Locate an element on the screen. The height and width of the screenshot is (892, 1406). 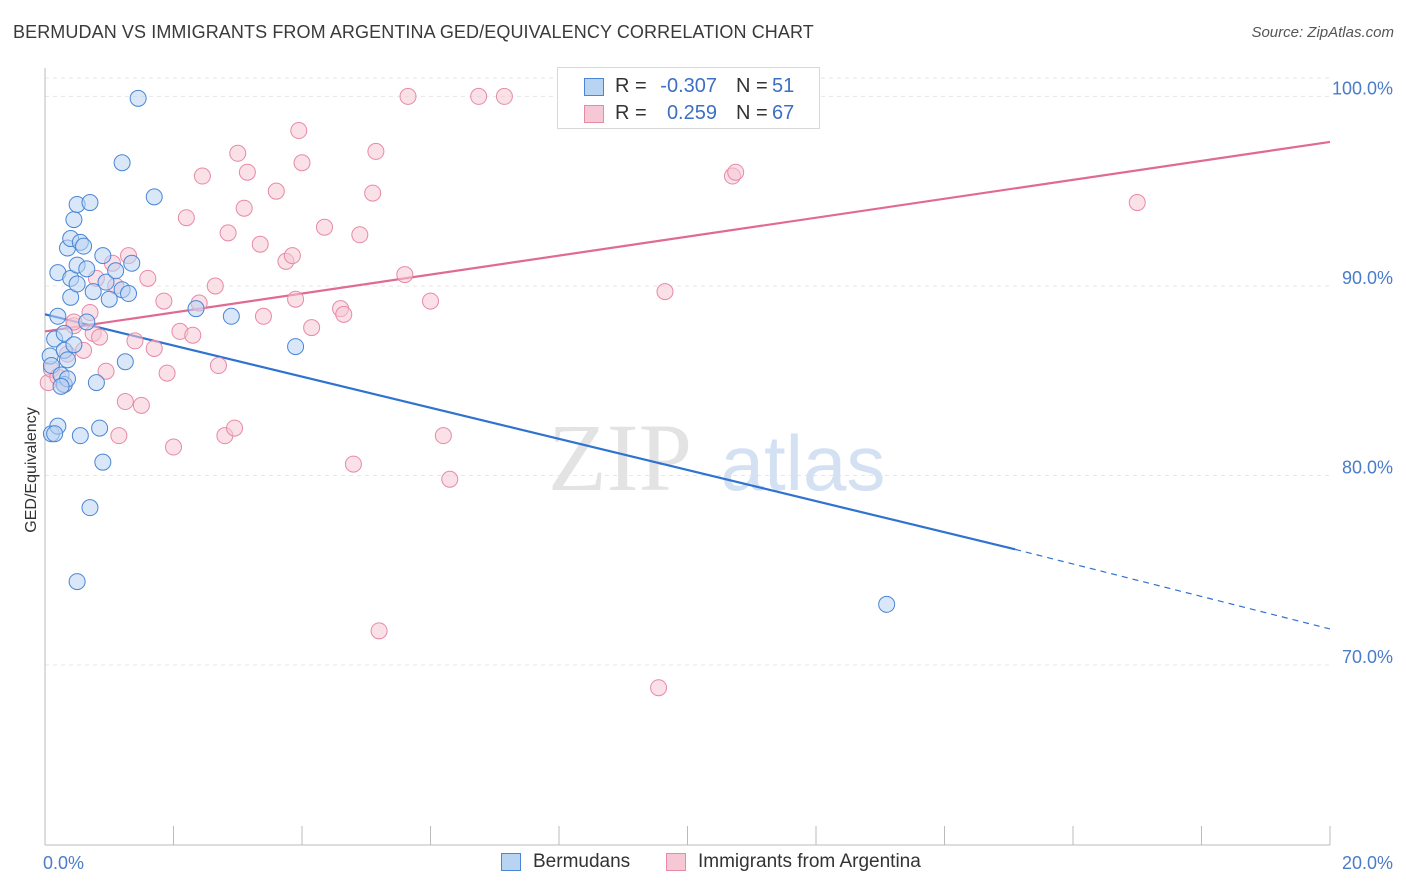
series-legend: Bermudans Immigrants from Argentina is located at coordinates (703, 864).